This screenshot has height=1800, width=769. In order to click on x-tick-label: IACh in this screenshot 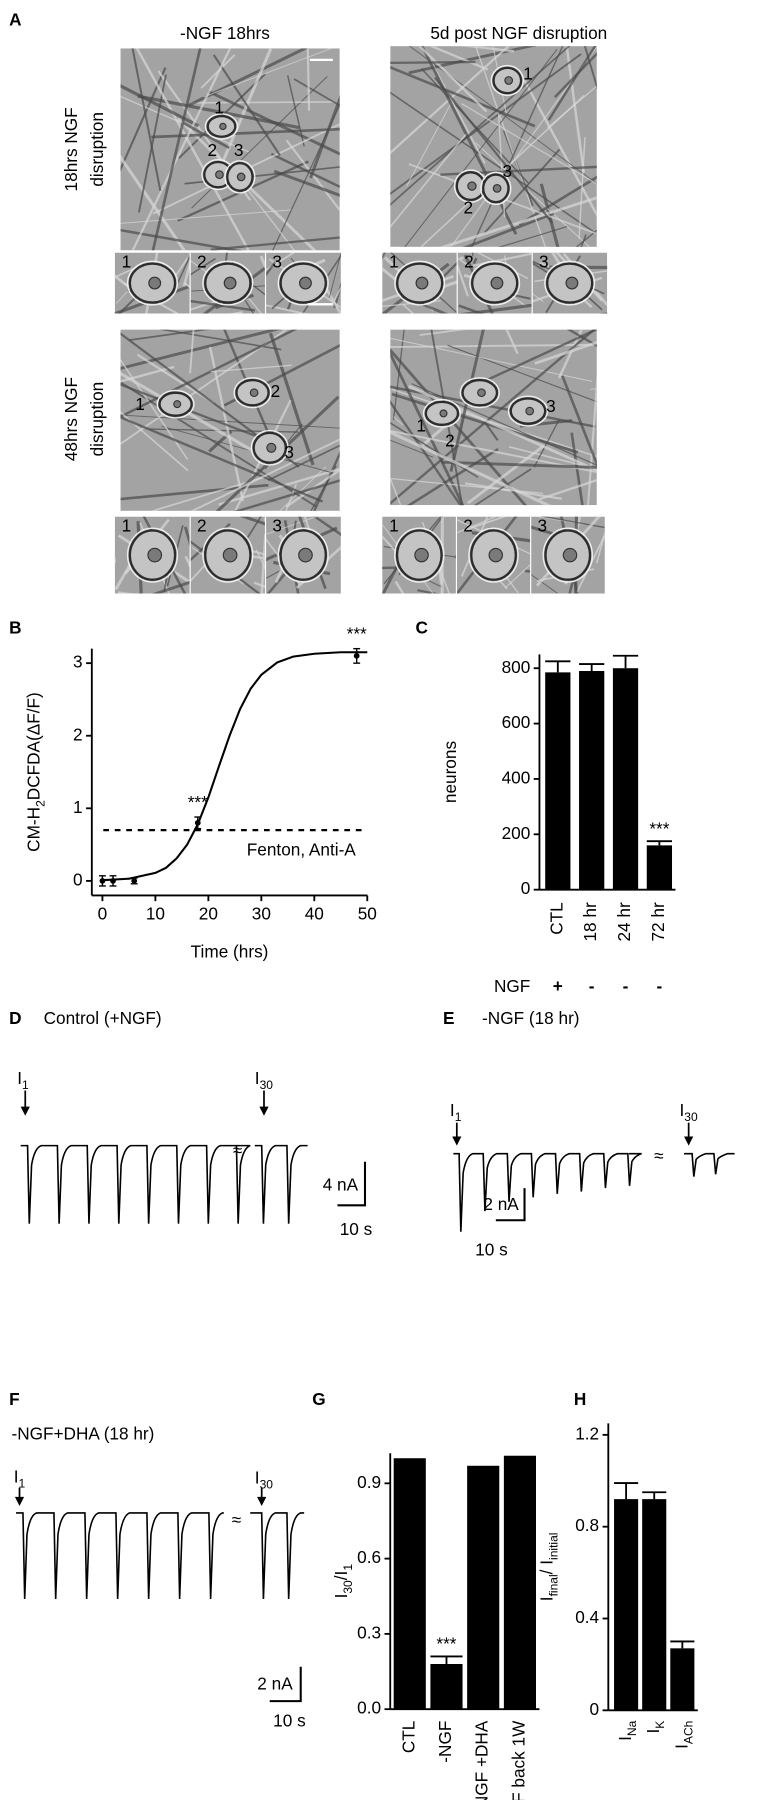, I will do `click(683, 1735)`.